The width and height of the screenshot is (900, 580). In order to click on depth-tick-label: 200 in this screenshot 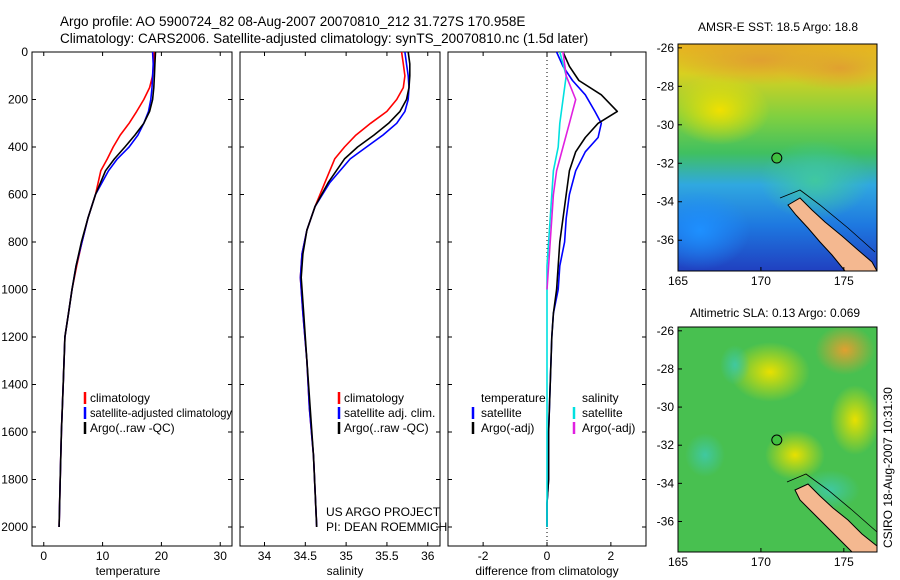, I will do `click(18, 100)`.